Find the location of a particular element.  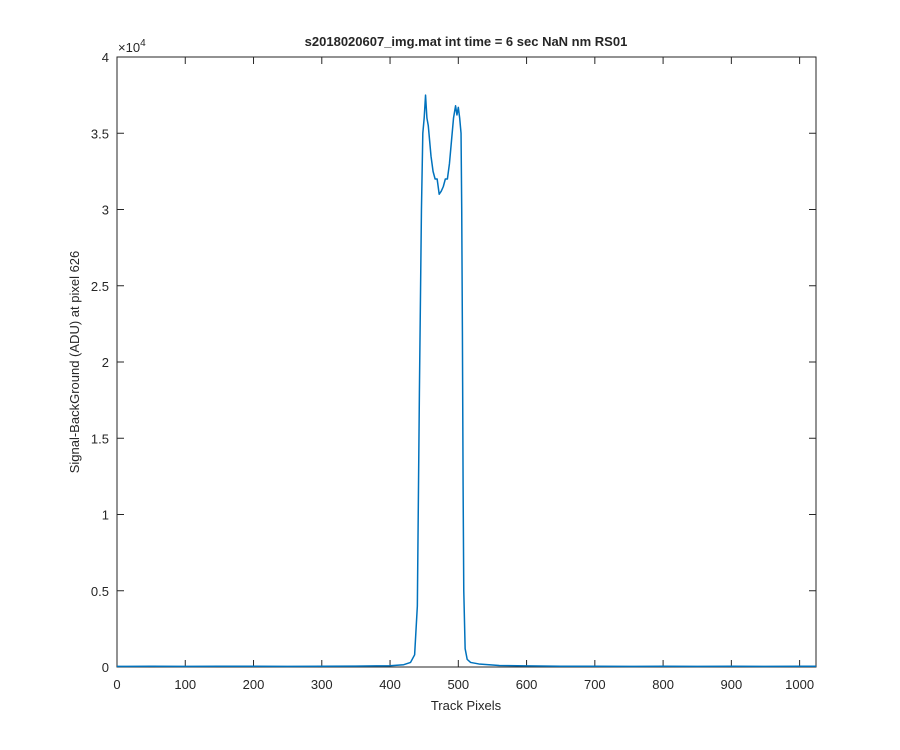

x-tick-label: 500 is located at coordinates (458, 684).